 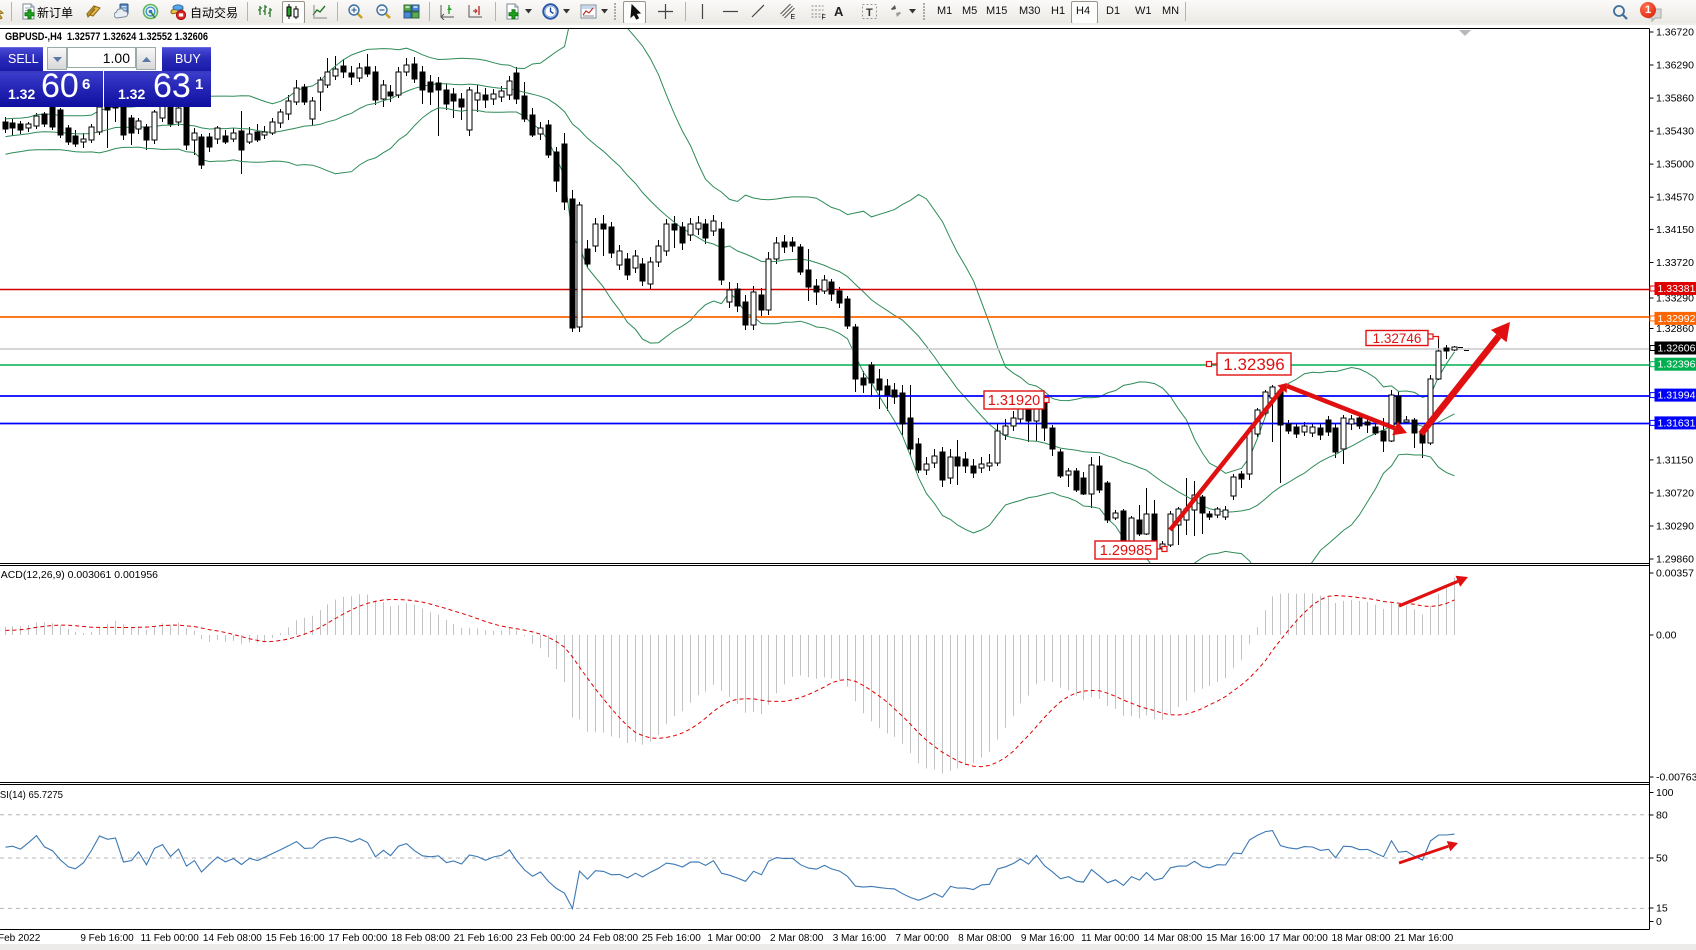 I want to click on svg-text: 25 Feb 16:00, so click(x=671, y=938).